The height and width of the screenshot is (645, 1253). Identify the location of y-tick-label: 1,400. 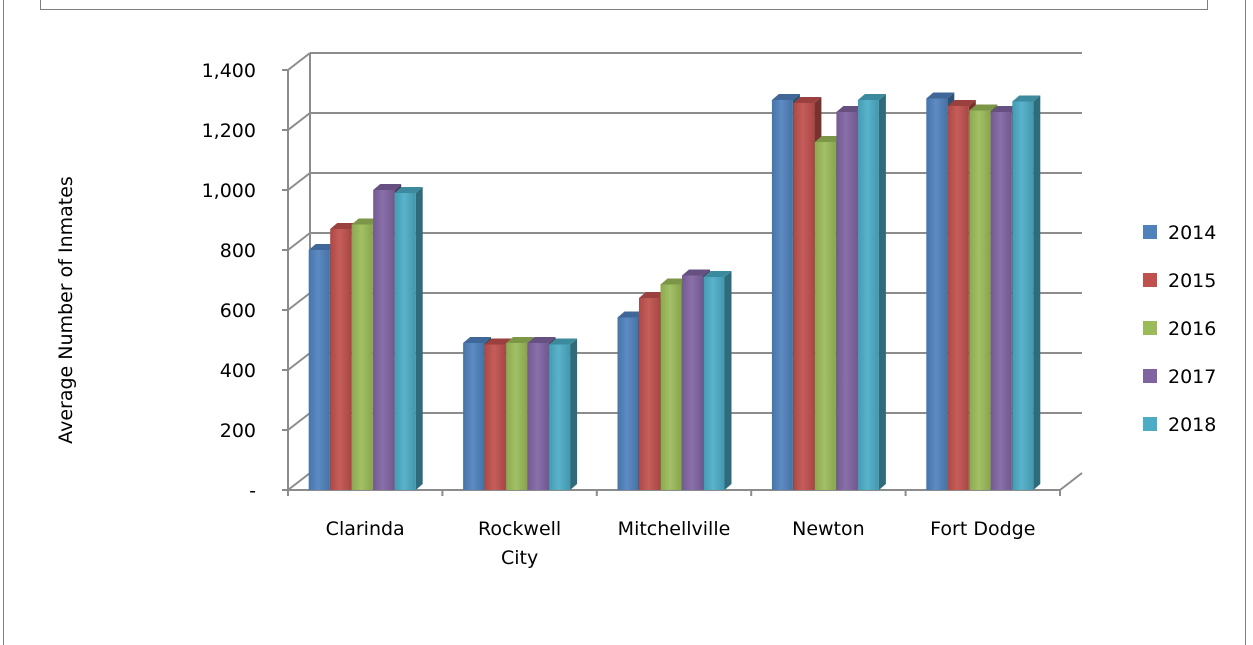
(229, 71).